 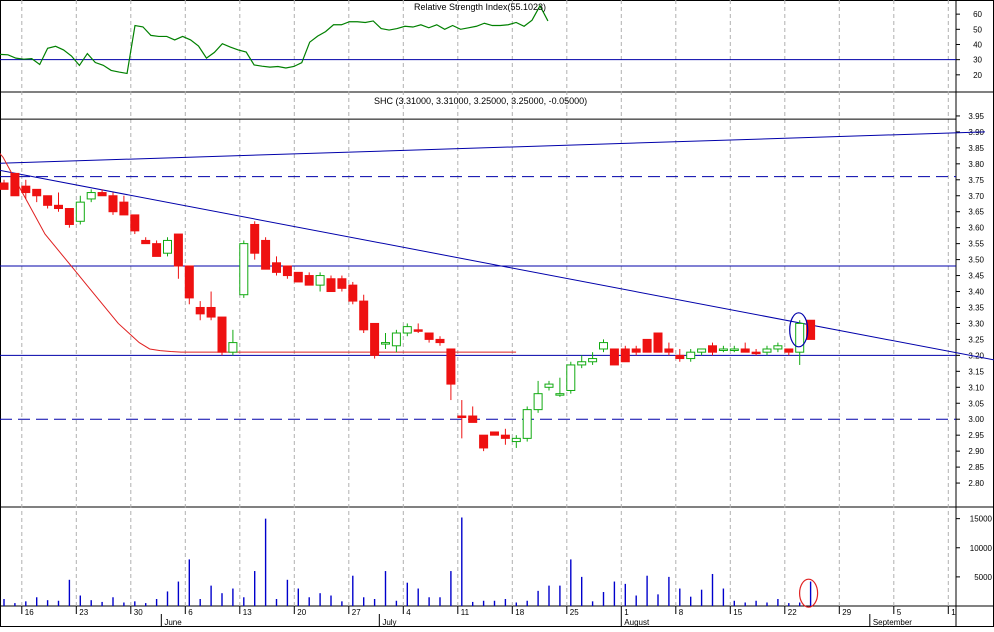 What do you see at coordinates (976, 260) in the screenshot?
I see `price-tick-label-14: 3.50` at bounding box center [976, 260].